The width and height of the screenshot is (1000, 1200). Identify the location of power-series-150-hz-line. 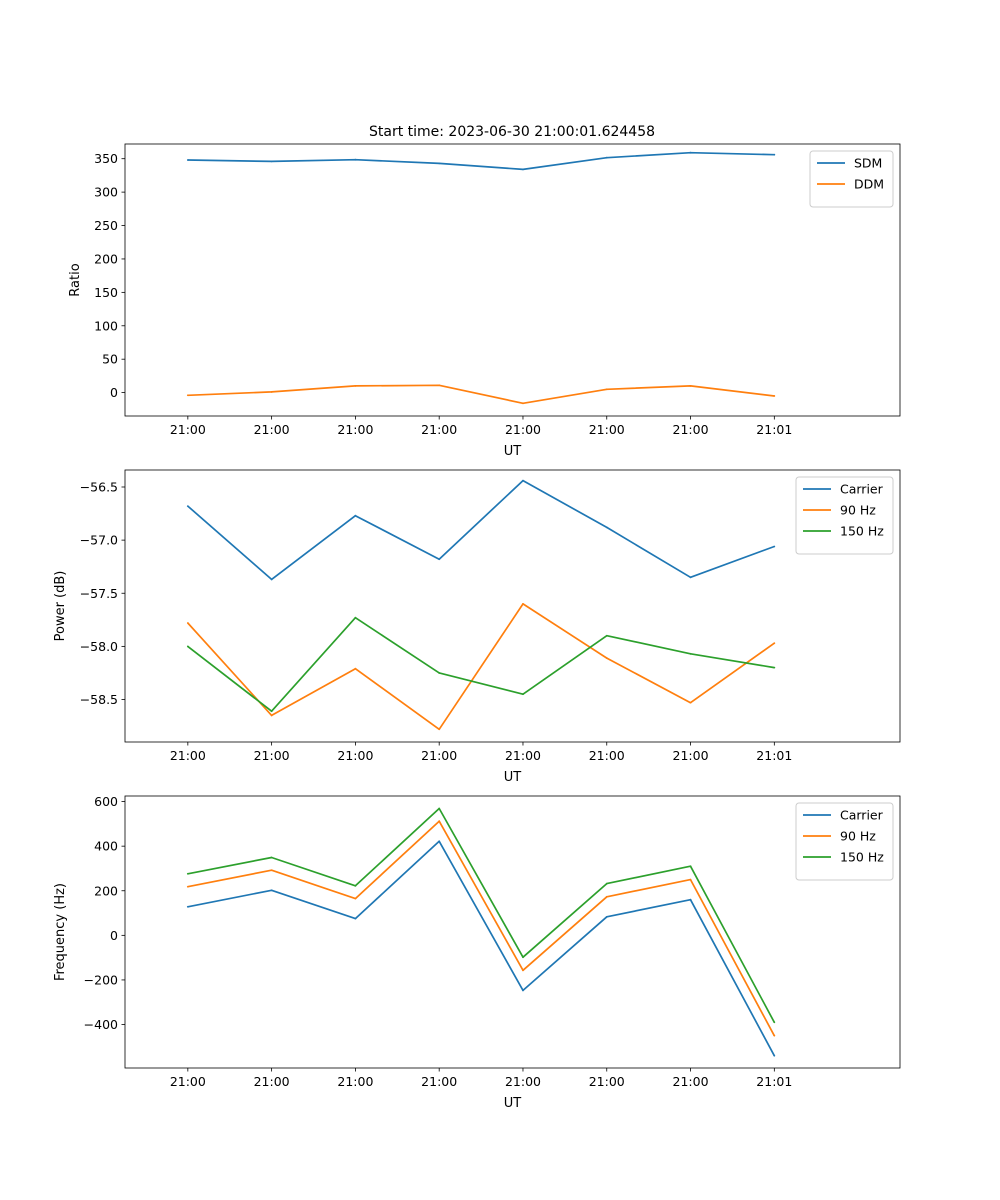
(481, 664).